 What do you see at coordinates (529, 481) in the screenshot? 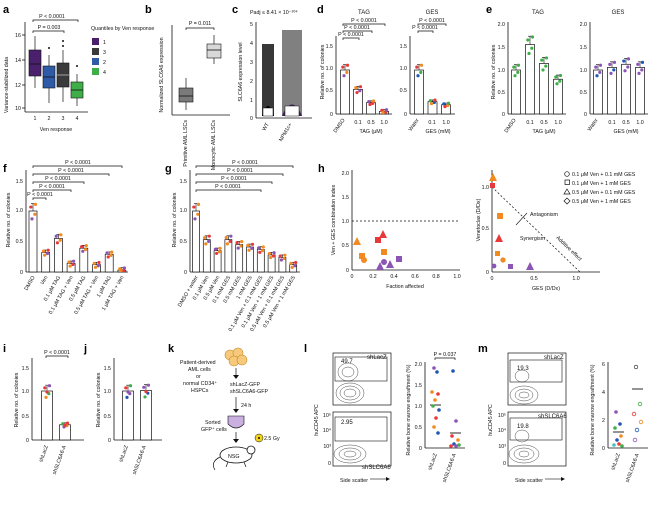
I see `panel-m-flow-xlabel: Side scatter` at bounding box center [529, 481].